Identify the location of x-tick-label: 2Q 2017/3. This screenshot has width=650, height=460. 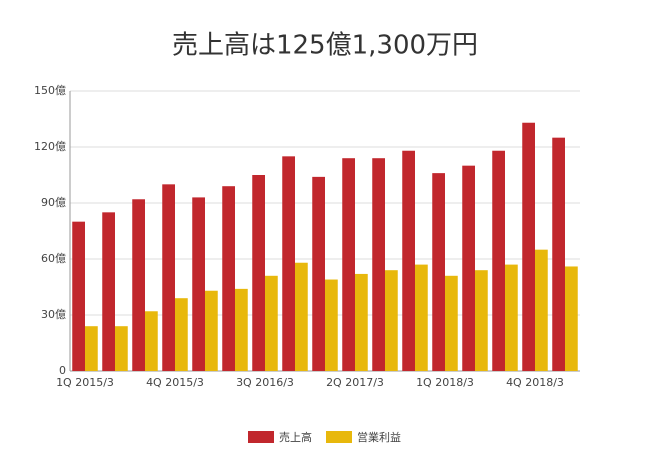
(355, 382).